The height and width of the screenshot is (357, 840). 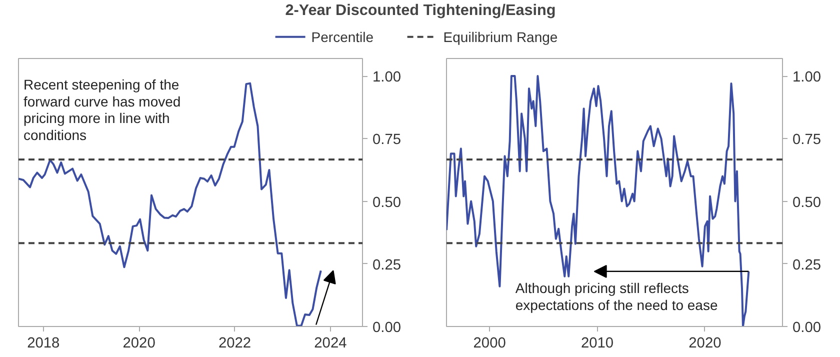 What do you see at coordinates (597, 344) in the screenshot?
I see `x-tick-label: 2010` at bounding box center [597, 344].